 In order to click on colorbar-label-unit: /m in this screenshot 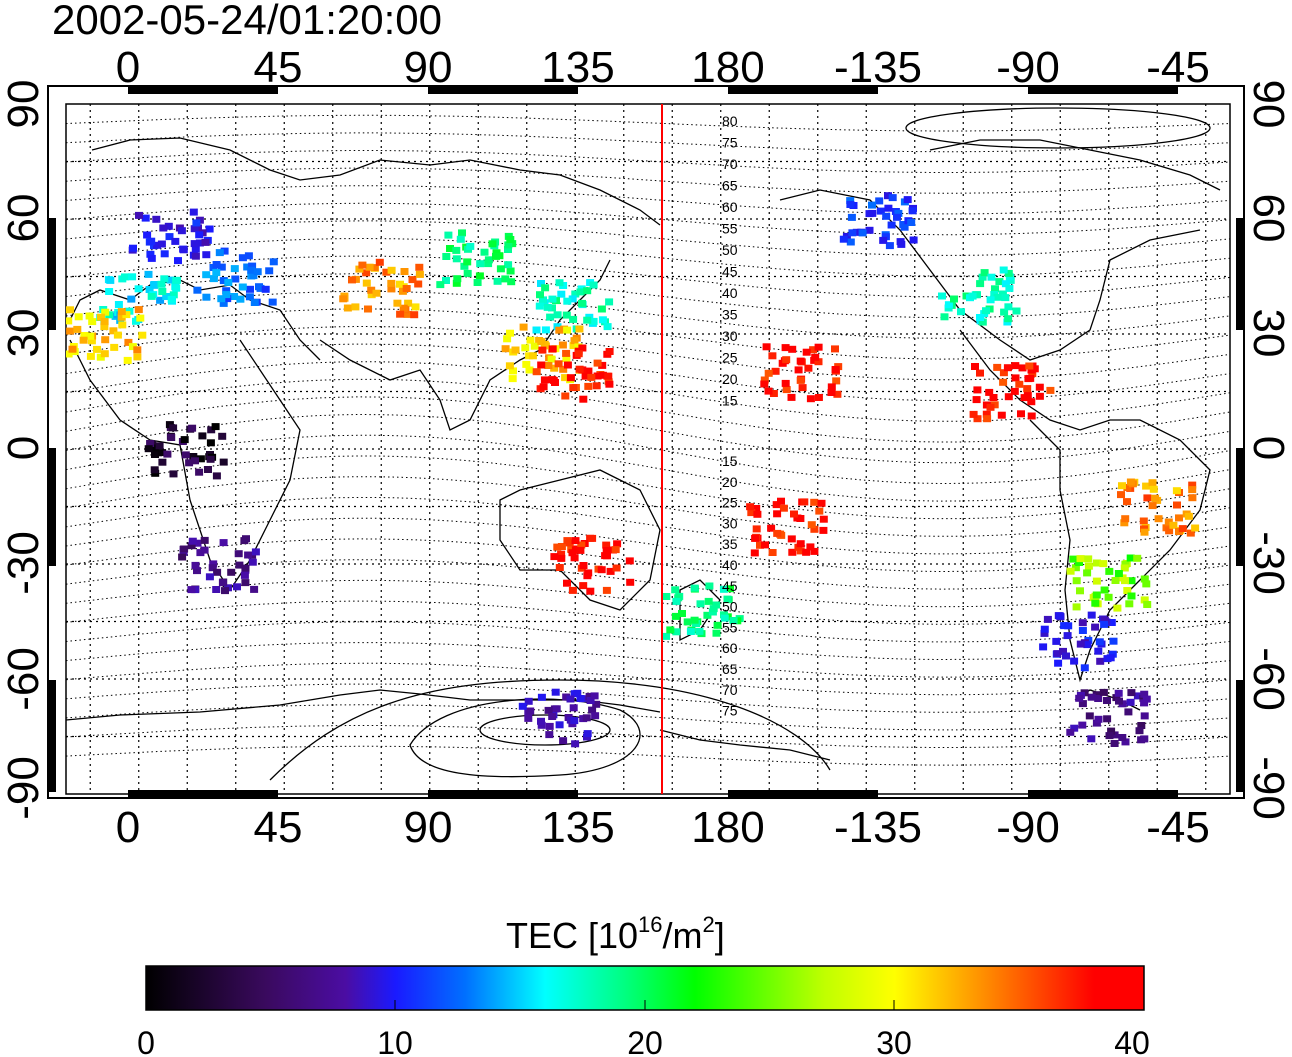, I will do `click(683, 935)`.